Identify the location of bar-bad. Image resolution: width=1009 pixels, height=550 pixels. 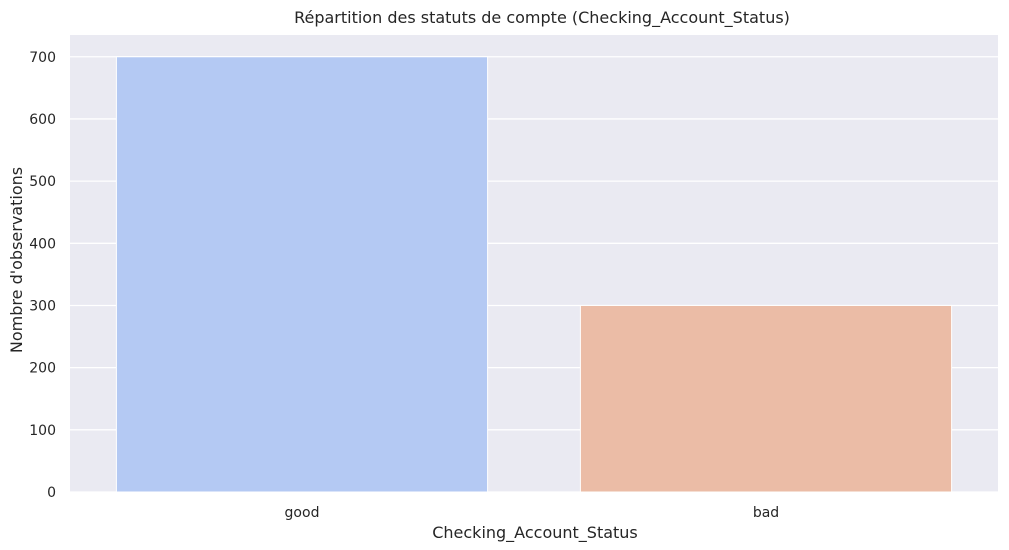
(766, 398).